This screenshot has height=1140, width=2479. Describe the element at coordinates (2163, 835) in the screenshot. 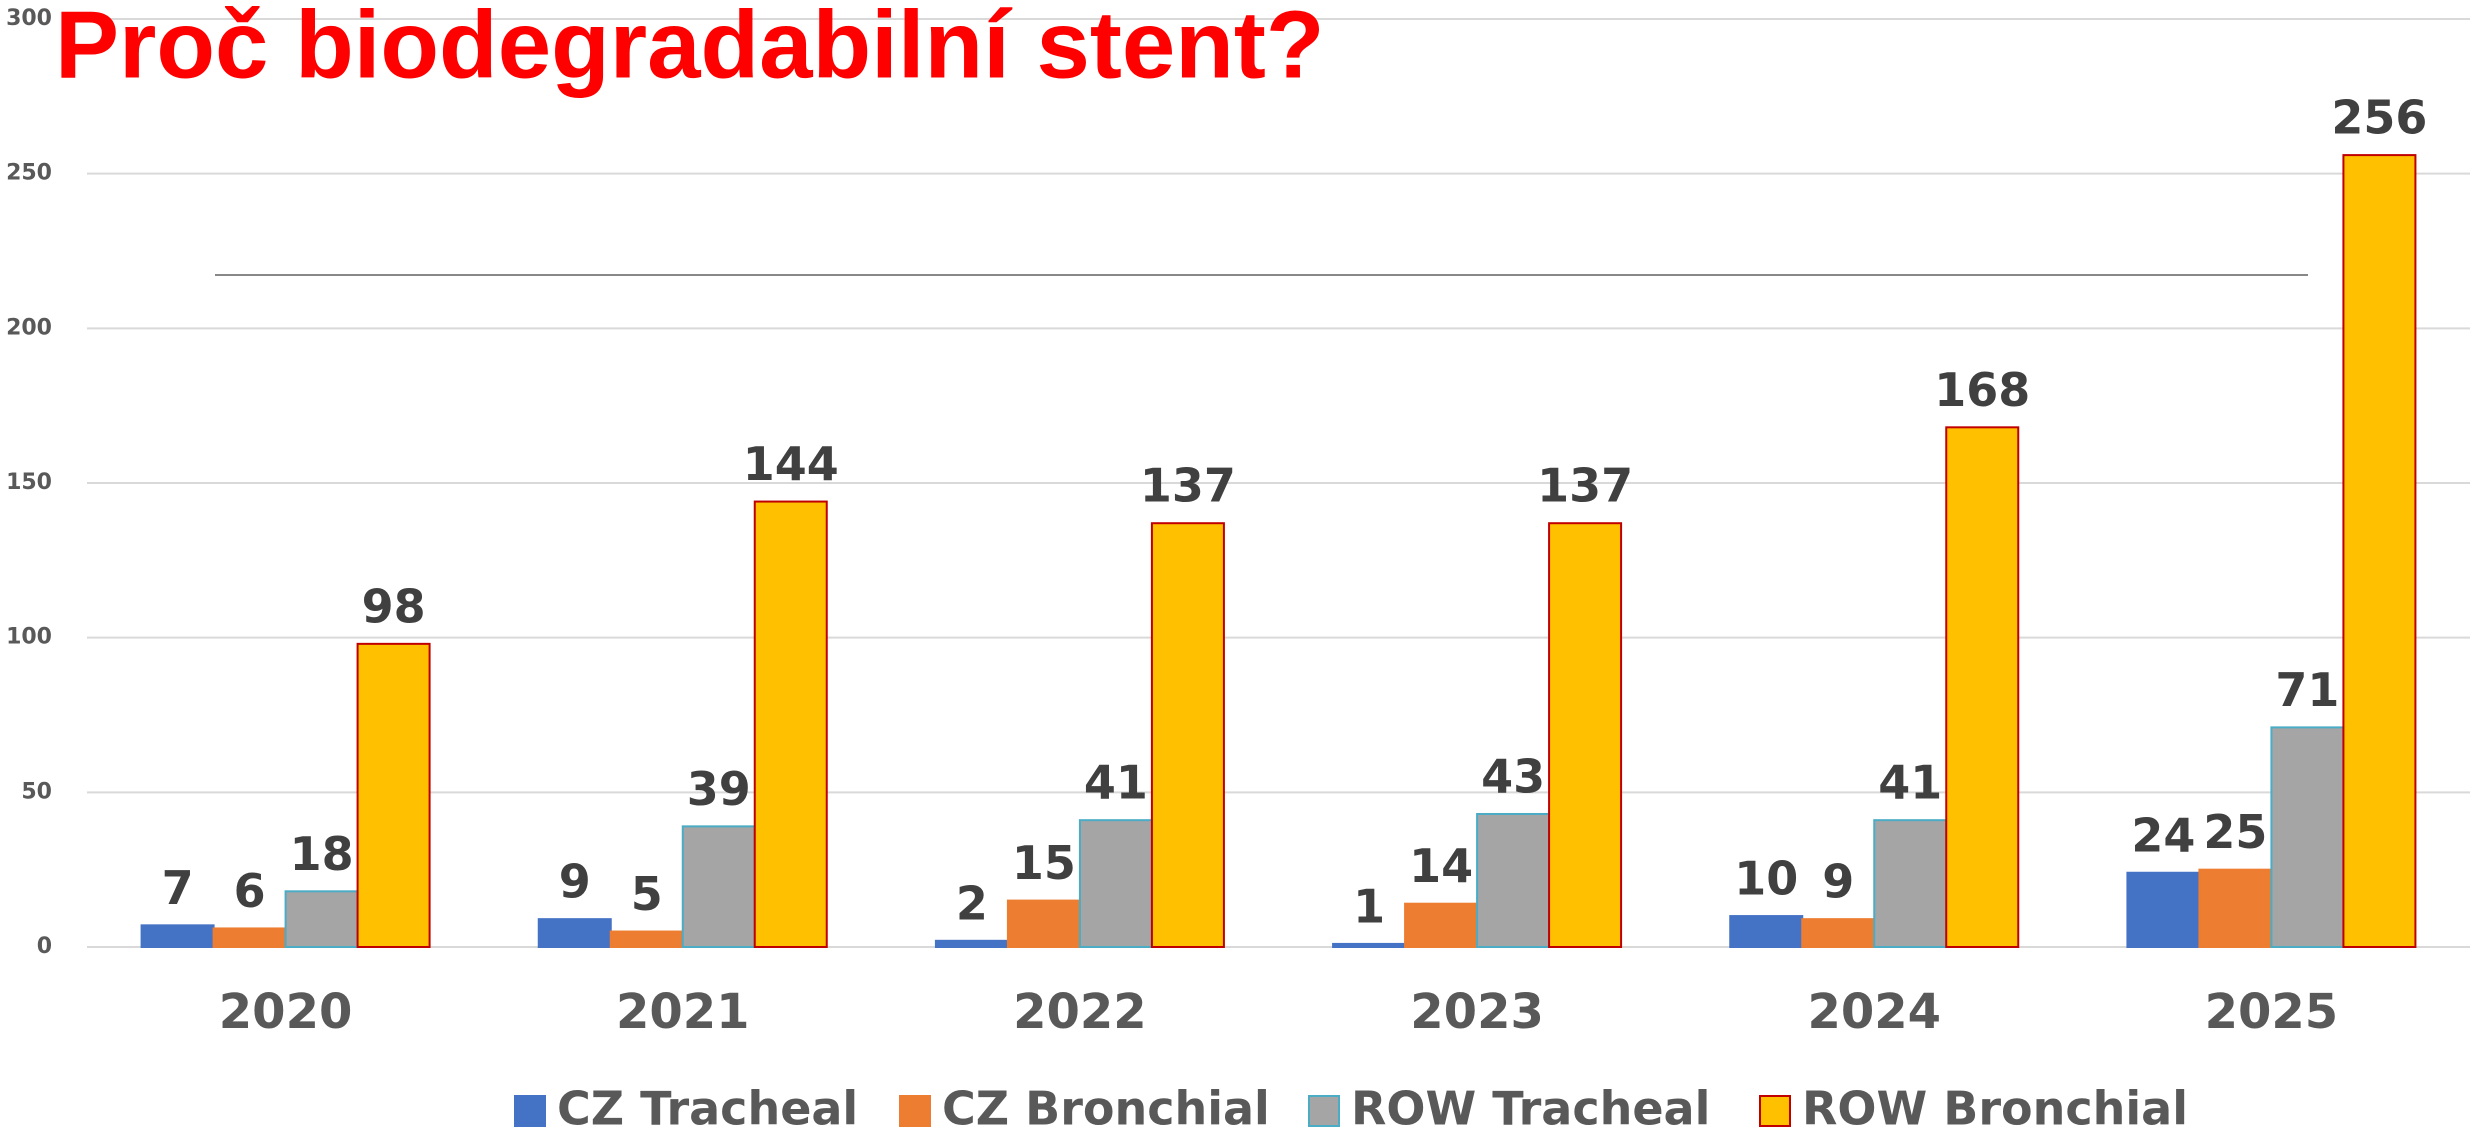

I see `data-label: 24` at that location.